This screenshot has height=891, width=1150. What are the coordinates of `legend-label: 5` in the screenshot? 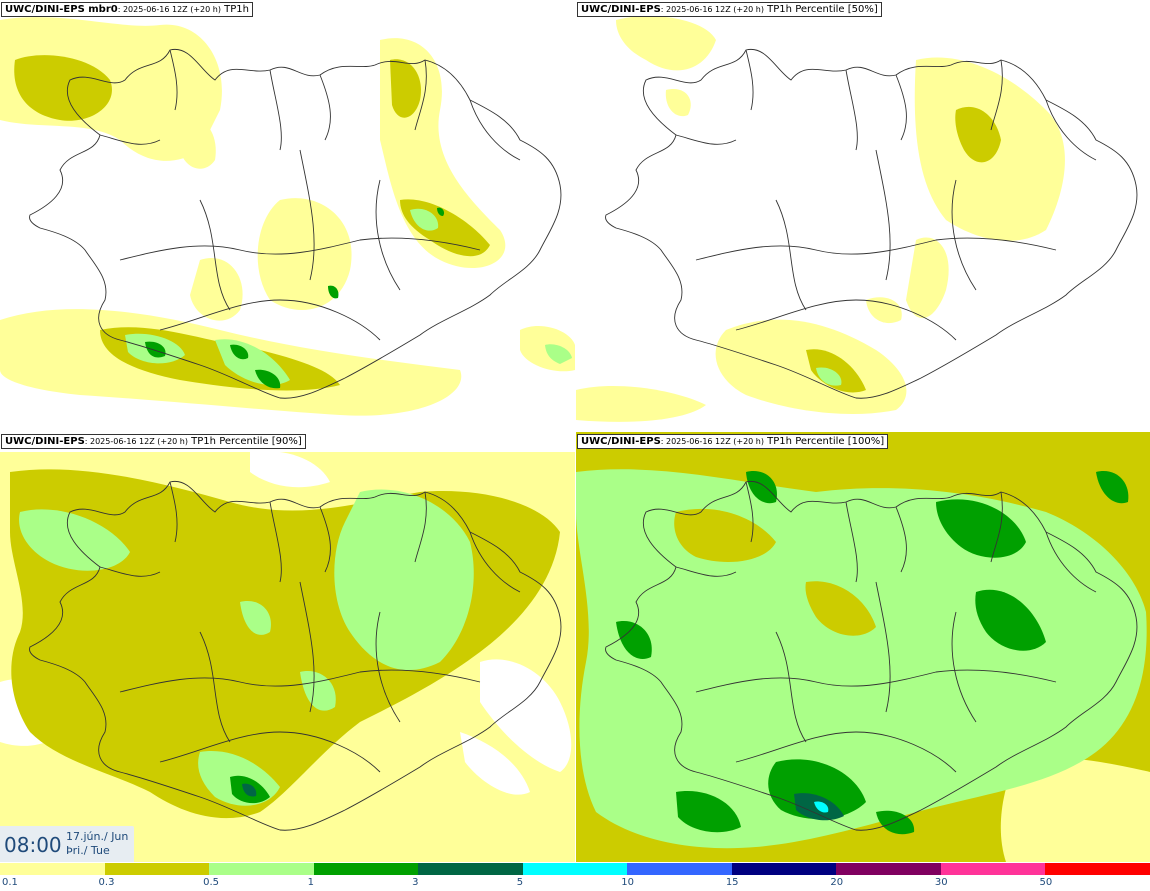 It's located at (520, 882).